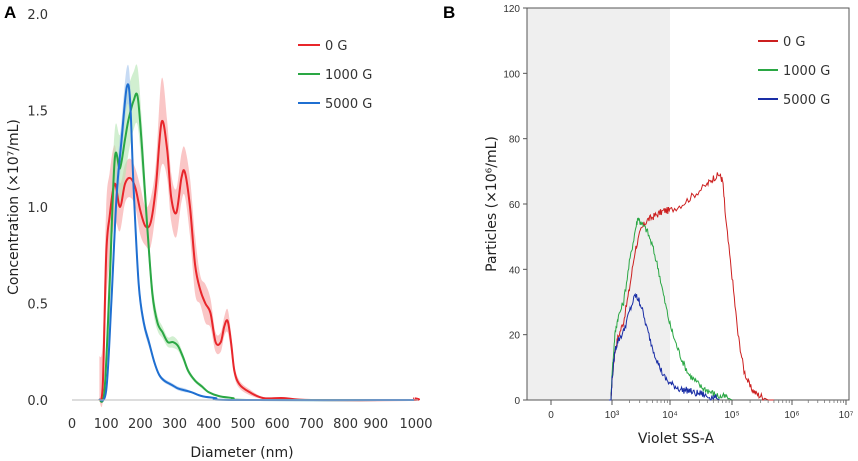  I want to click on a-legend-label: 5000 G, so click(348, 104).